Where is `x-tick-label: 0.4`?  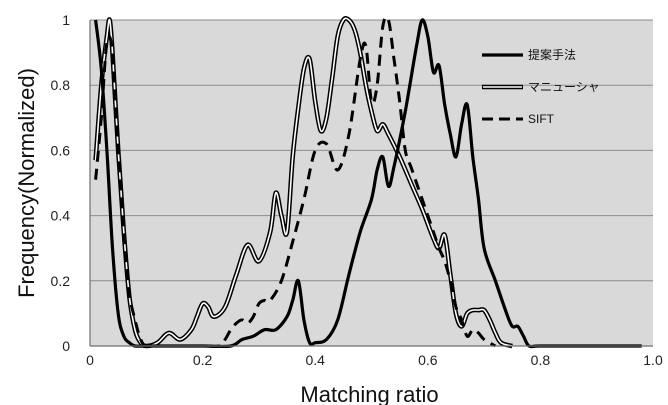
x-tick-label: 0.4 is located at coordinates (315, 360).